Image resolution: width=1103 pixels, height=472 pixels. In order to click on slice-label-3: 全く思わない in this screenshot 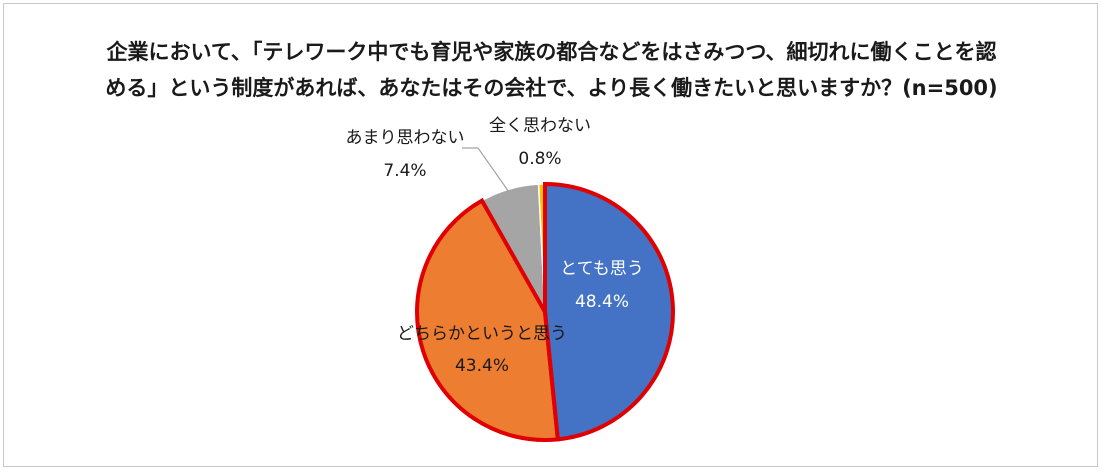, I will do `click(540, 126)`.